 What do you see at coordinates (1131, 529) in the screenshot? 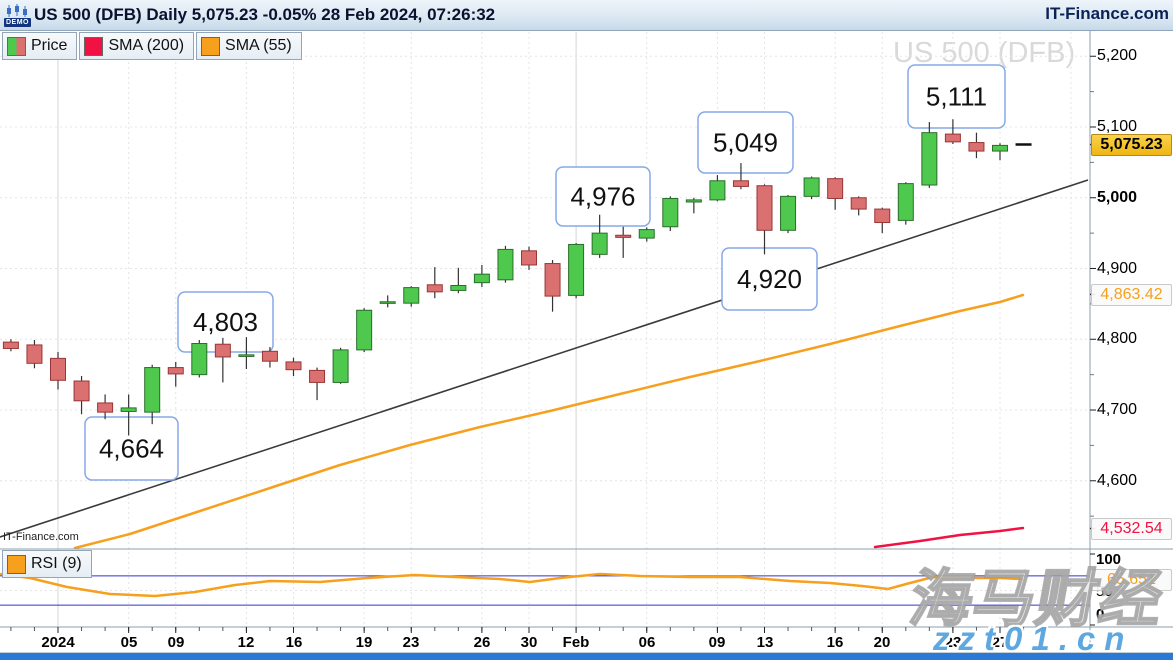
I see `price-tag: 4,532.54` at bounding box center [1131, 529].